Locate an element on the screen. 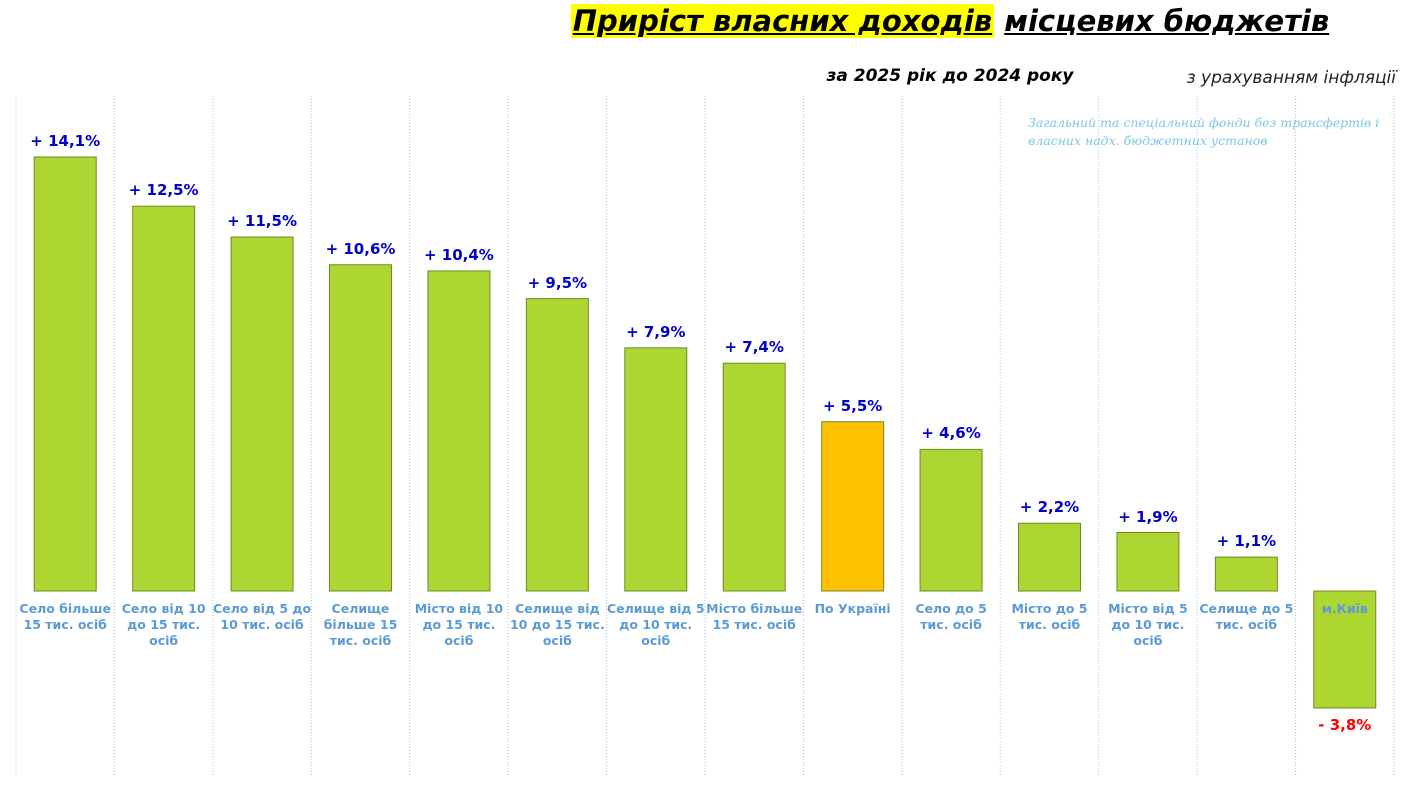 The height and width of the screenshot is (793, 1410). value-label: + 10,4% is located at coordinates (459, 254).